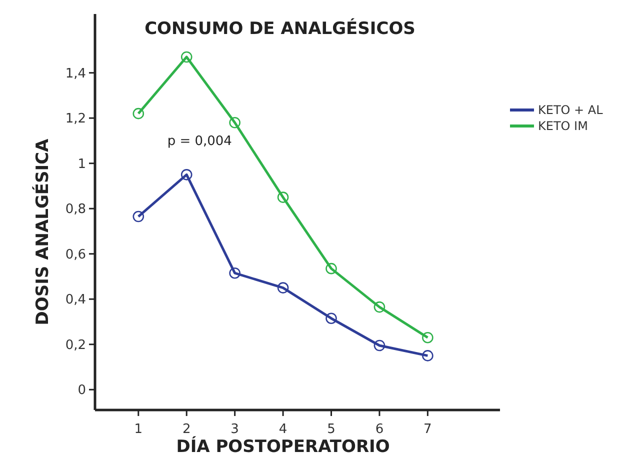 This screenshot has width=619, height=461. What do you see at coordinates (571, 110) in the screenshot?
I see `legend-label: KETO + AL` at bounding box center [571, 110].